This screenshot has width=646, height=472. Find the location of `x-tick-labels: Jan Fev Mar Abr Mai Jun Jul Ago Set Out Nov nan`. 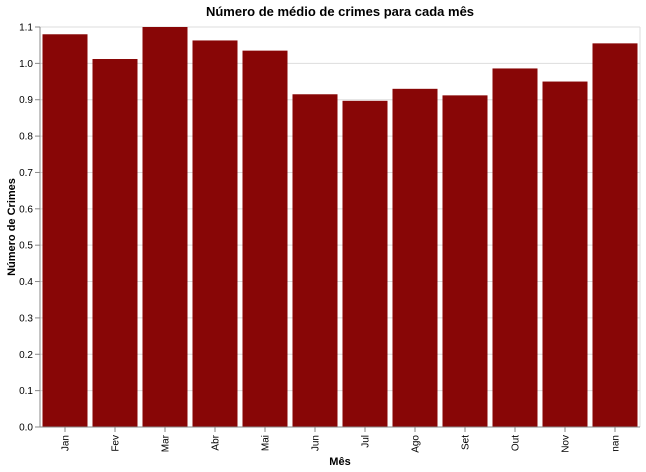

x-tick-labels: Jan Fev Mar Abr Mai Jun Jul Ago Set Out Nov nan is located at coordinates (341, 440).